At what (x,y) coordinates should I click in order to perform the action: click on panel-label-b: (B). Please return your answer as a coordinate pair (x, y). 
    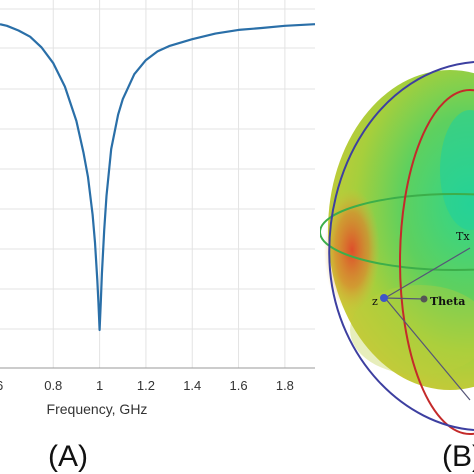
    Looking at the image, I should click on (458, 456).